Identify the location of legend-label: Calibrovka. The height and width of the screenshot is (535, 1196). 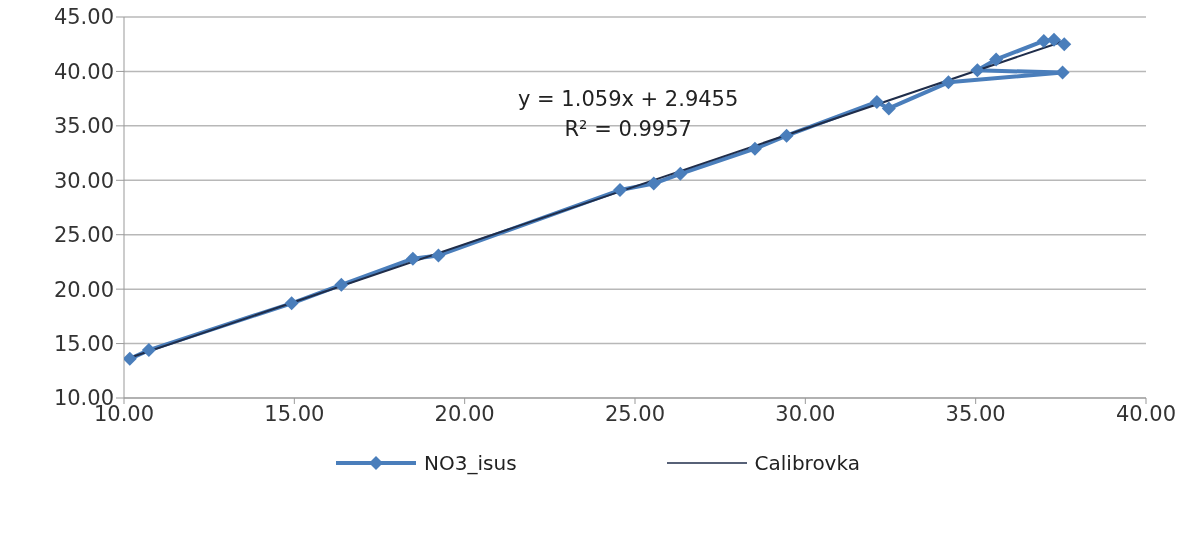
(807, 463).